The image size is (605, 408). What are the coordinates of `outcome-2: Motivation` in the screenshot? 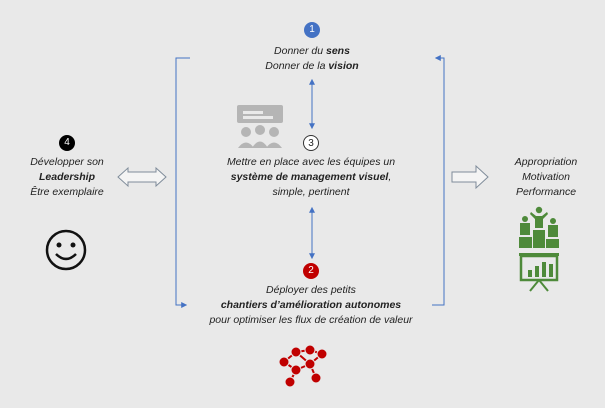 It's located at (546, 177).